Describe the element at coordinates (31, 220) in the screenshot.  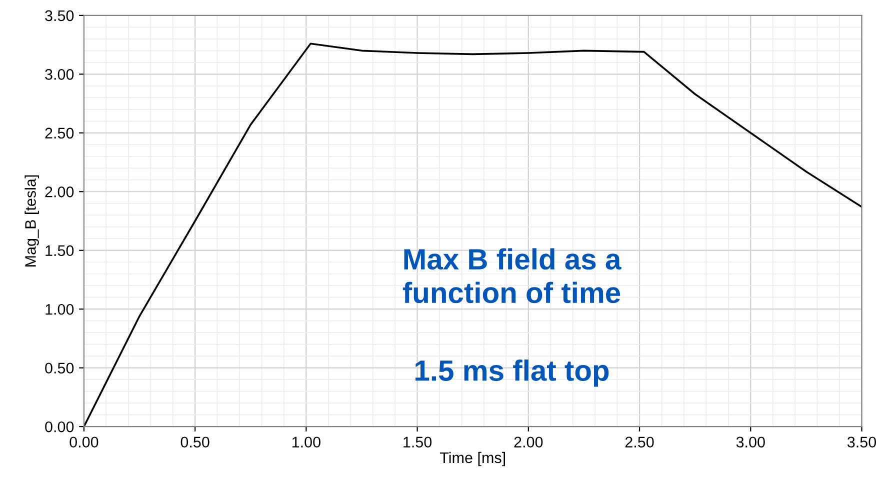
I see `y-axis-title: Mag_B [tesla]` at that location.